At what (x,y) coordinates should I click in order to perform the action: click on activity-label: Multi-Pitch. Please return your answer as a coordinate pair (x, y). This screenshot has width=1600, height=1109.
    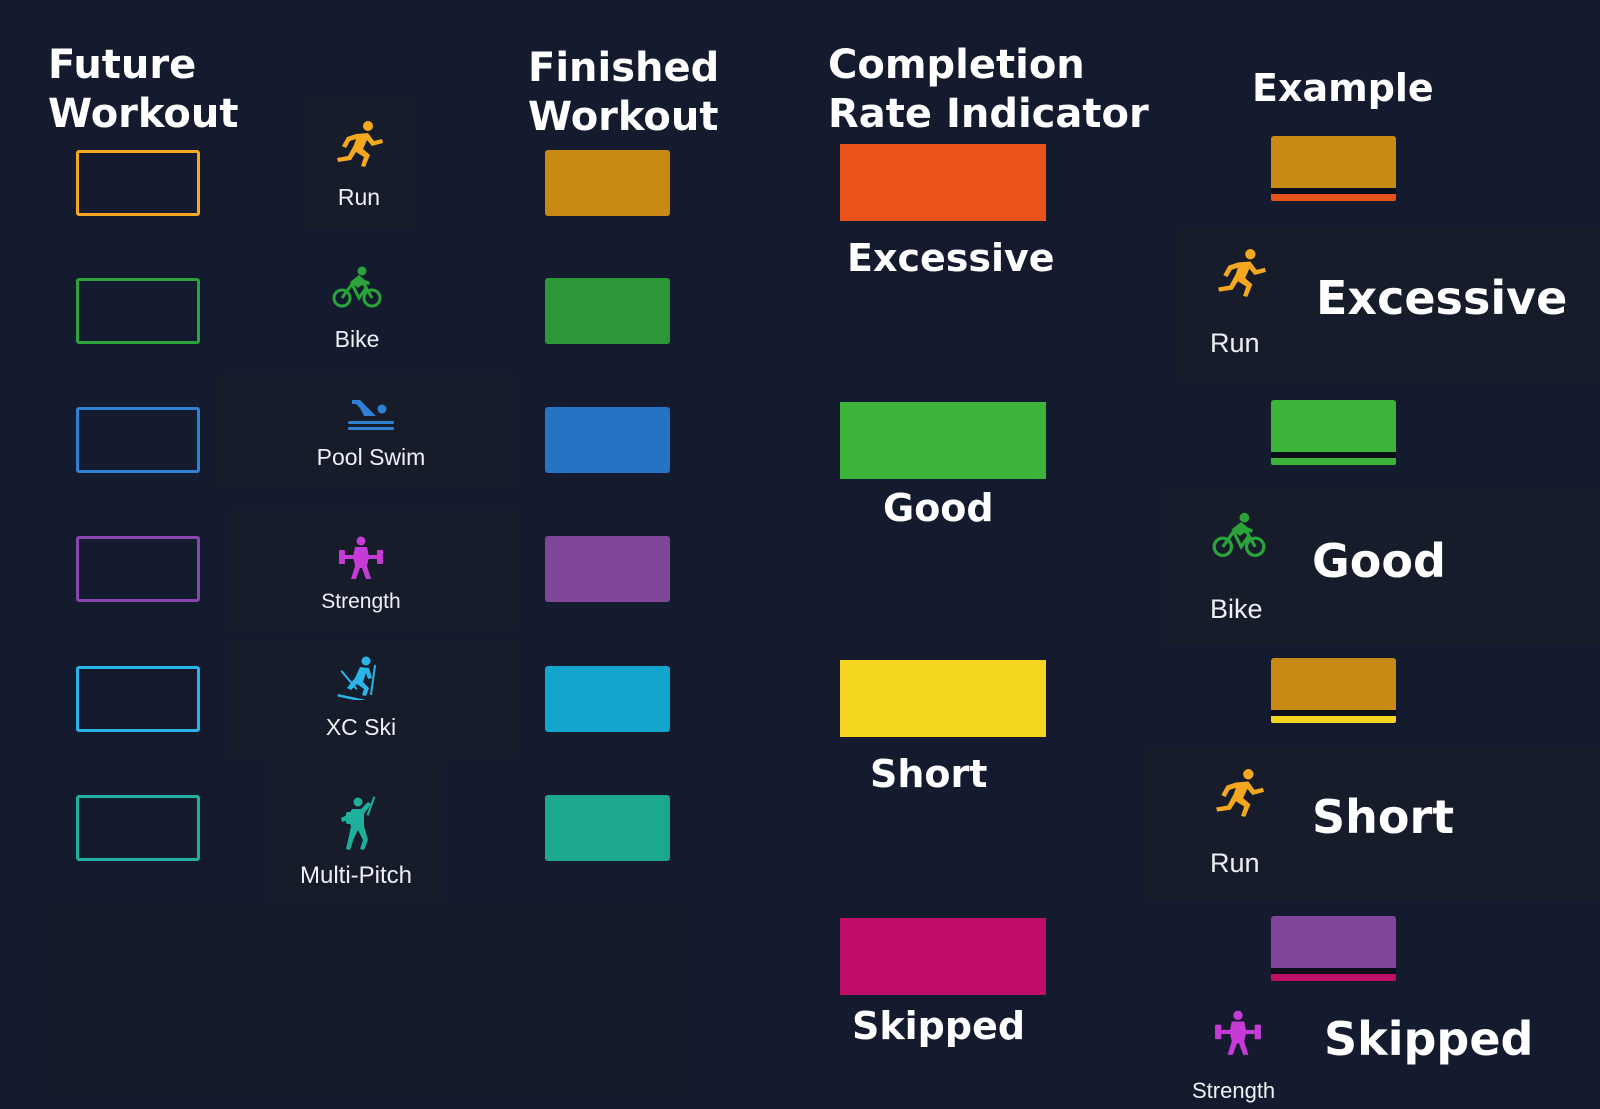
    Looking at the image, I should click on (356, 875).